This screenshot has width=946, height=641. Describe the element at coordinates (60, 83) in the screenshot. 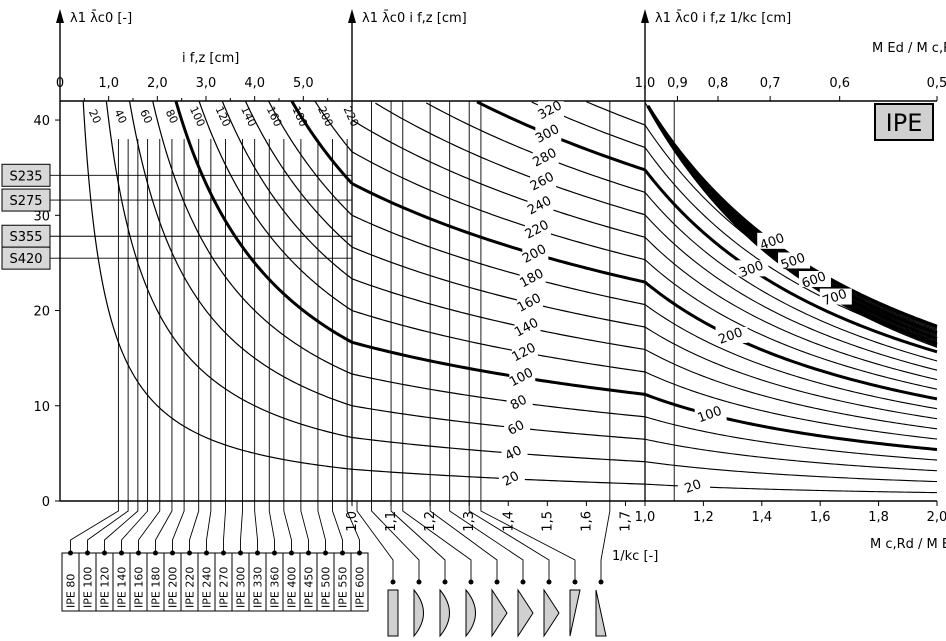

I see `x-tick-label-top: 0` at that location.